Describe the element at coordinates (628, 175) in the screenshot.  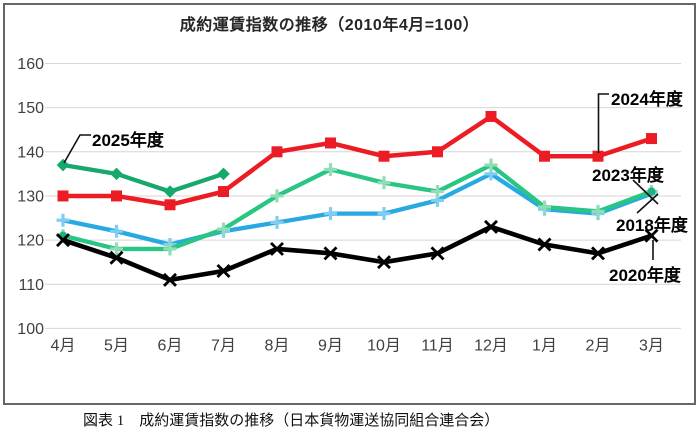
I see `series-label-2023: 2023年度` at that location.